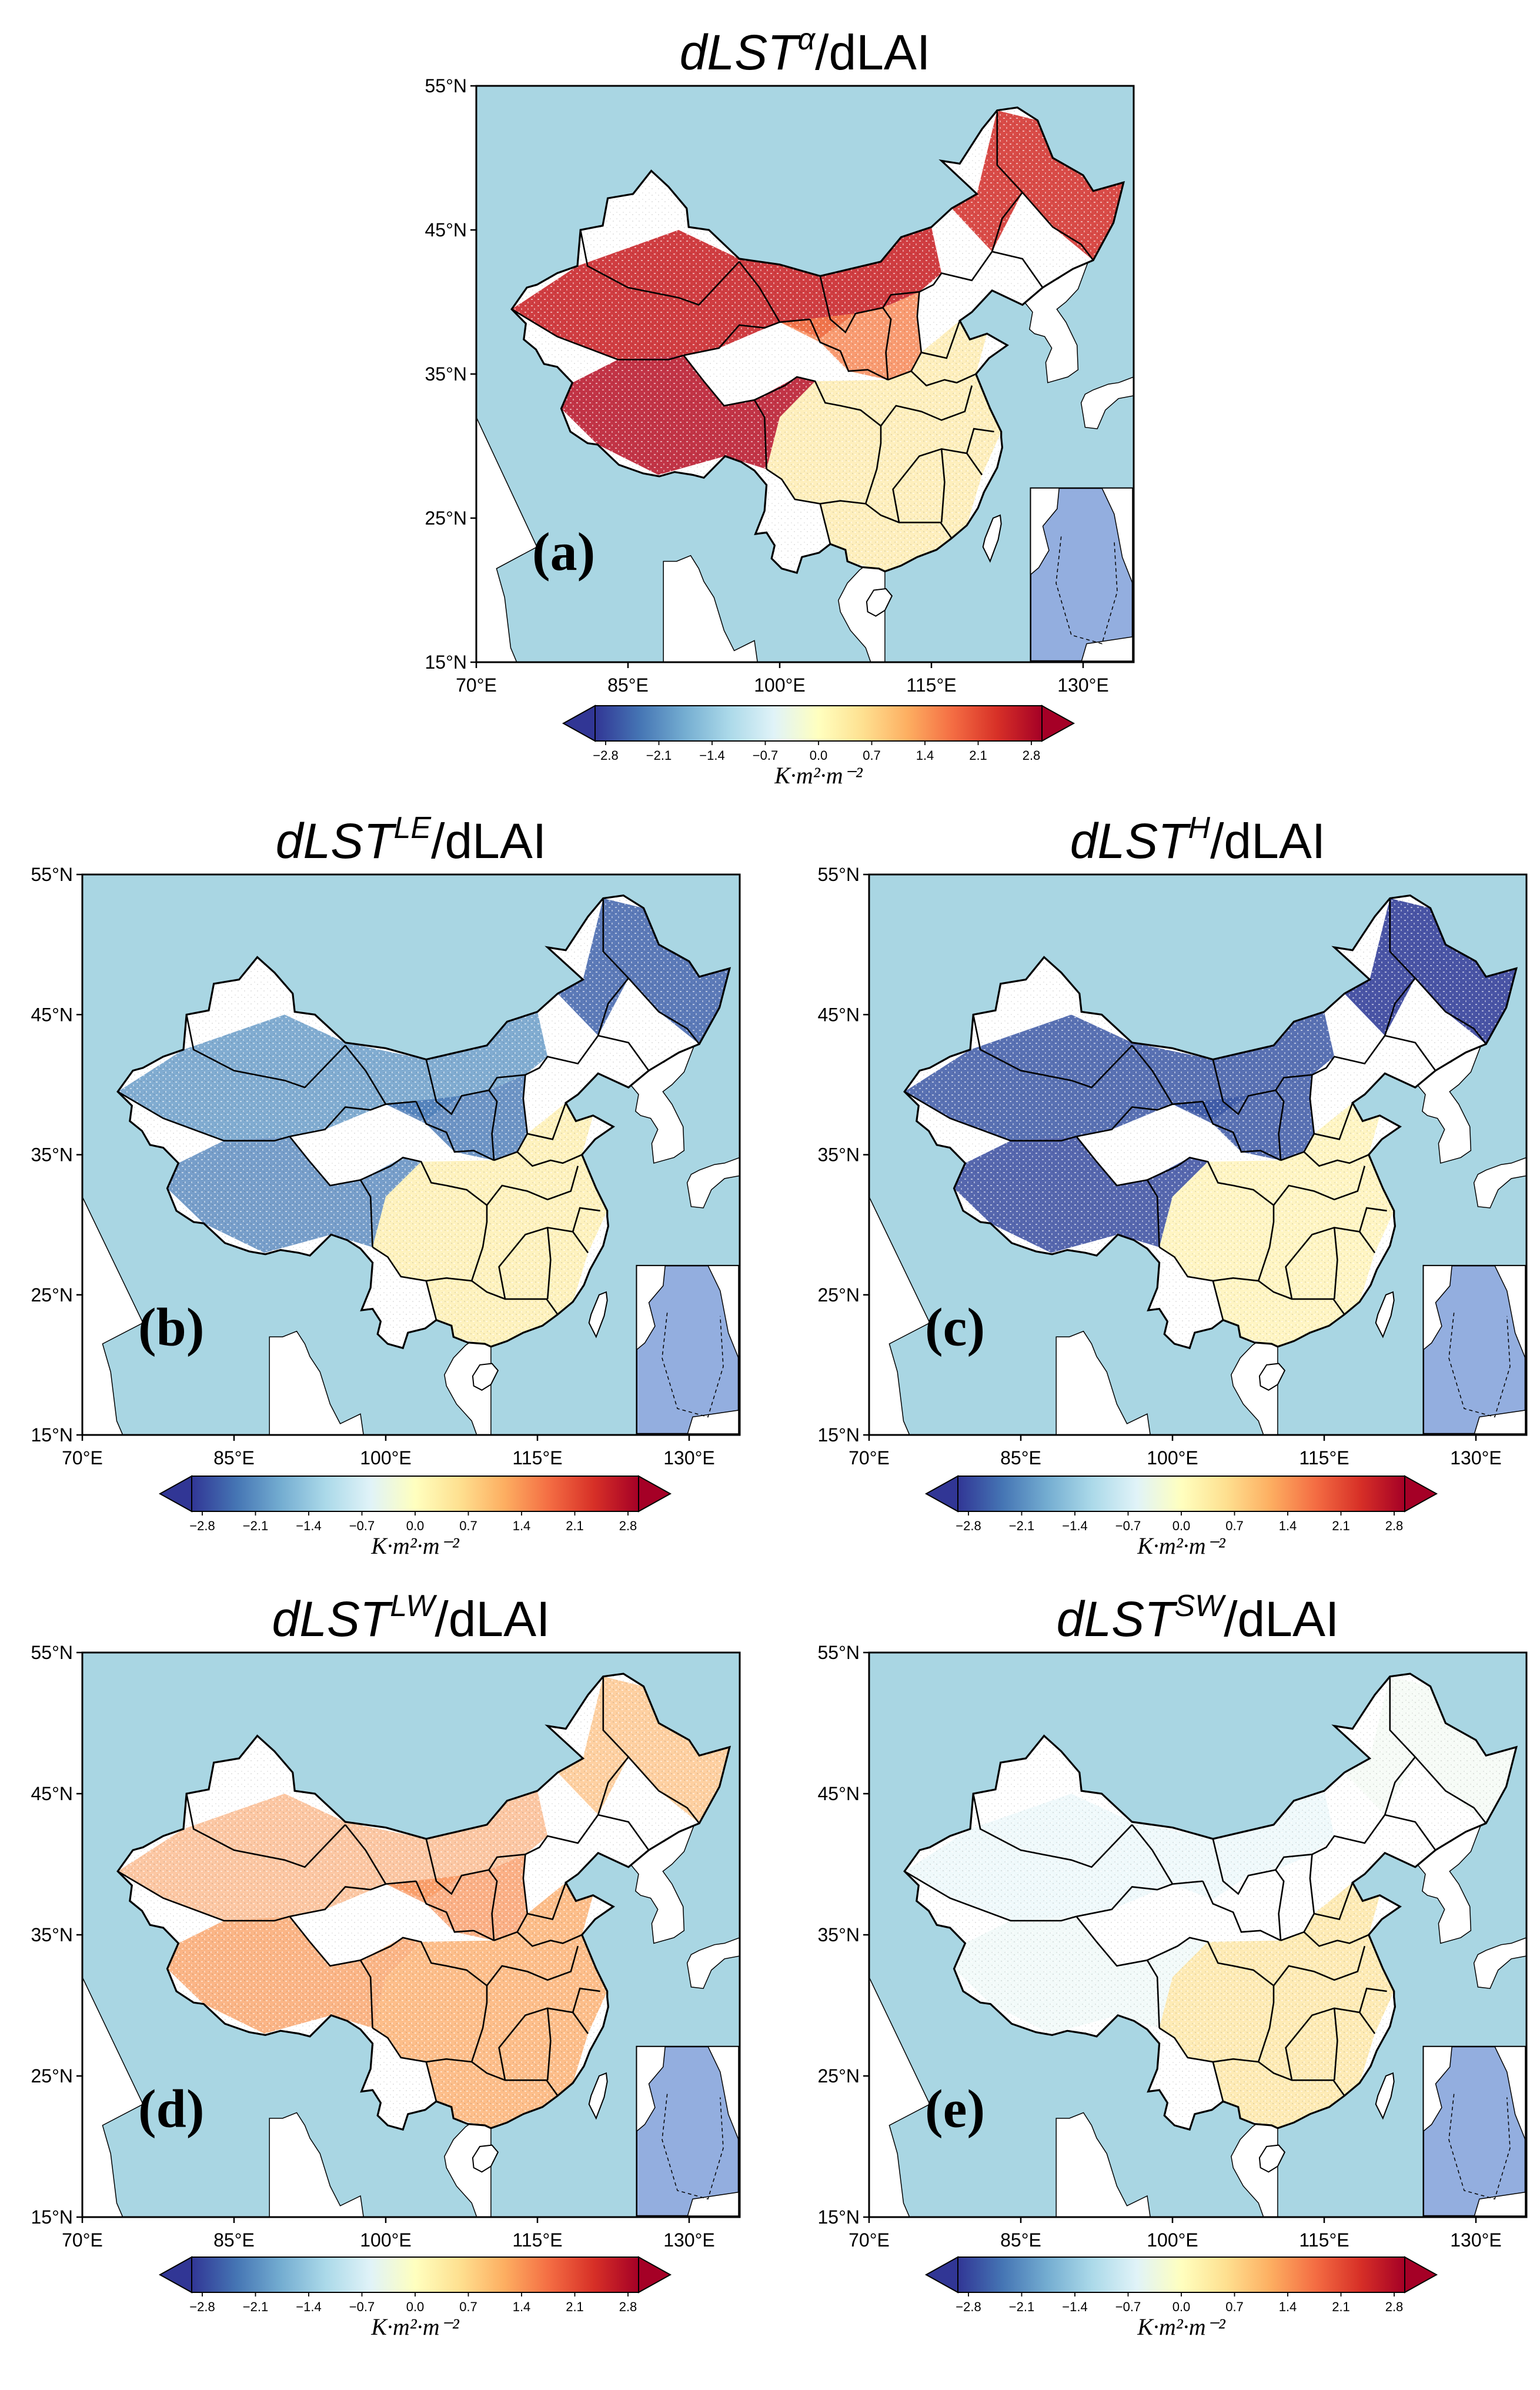  I want to click on value-field-d, so click(424, 1902).